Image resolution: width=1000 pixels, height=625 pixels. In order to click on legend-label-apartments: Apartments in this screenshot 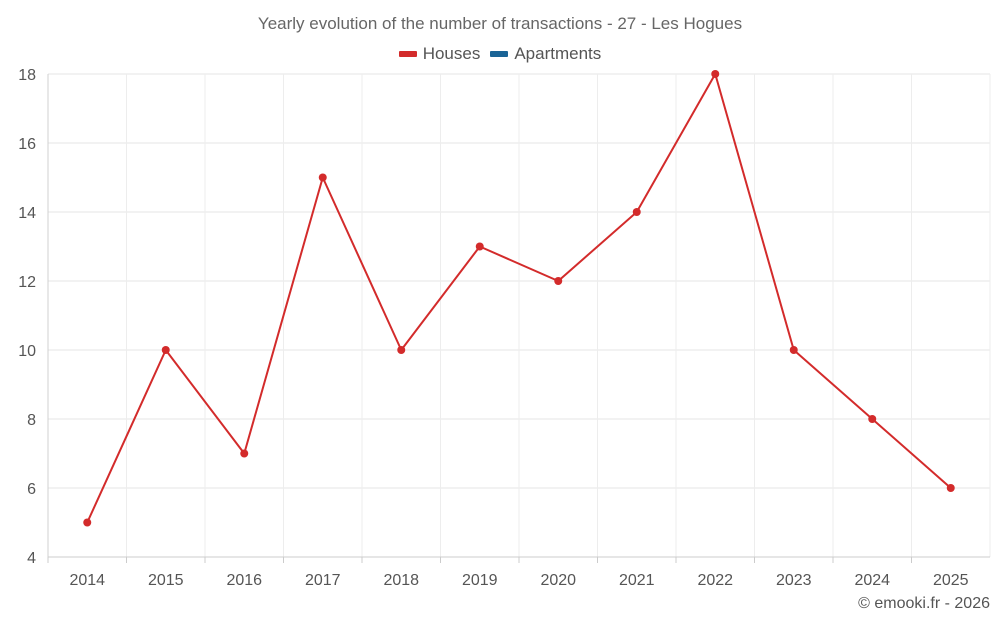, I will do `click(558, 53)`.